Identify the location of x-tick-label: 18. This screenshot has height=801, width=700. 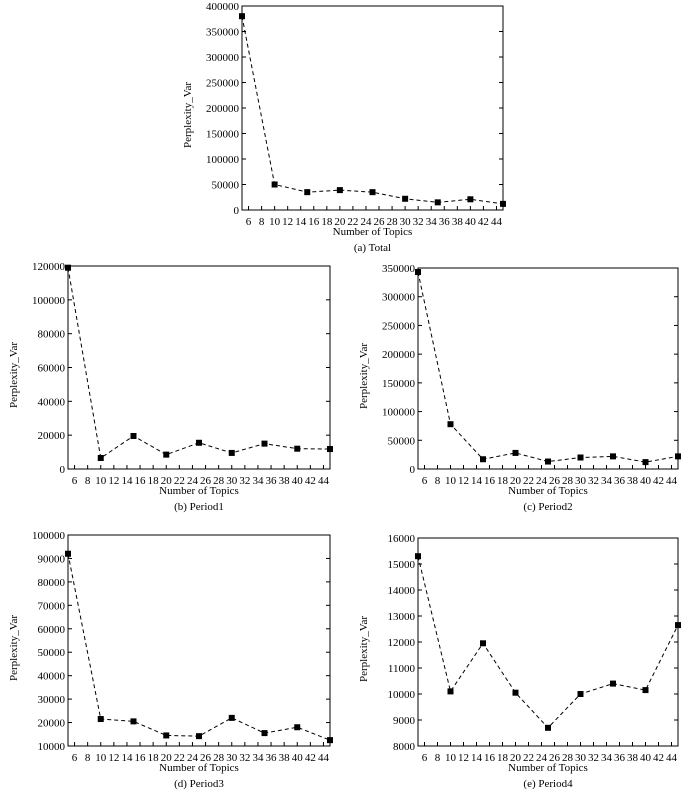
(503, 481).